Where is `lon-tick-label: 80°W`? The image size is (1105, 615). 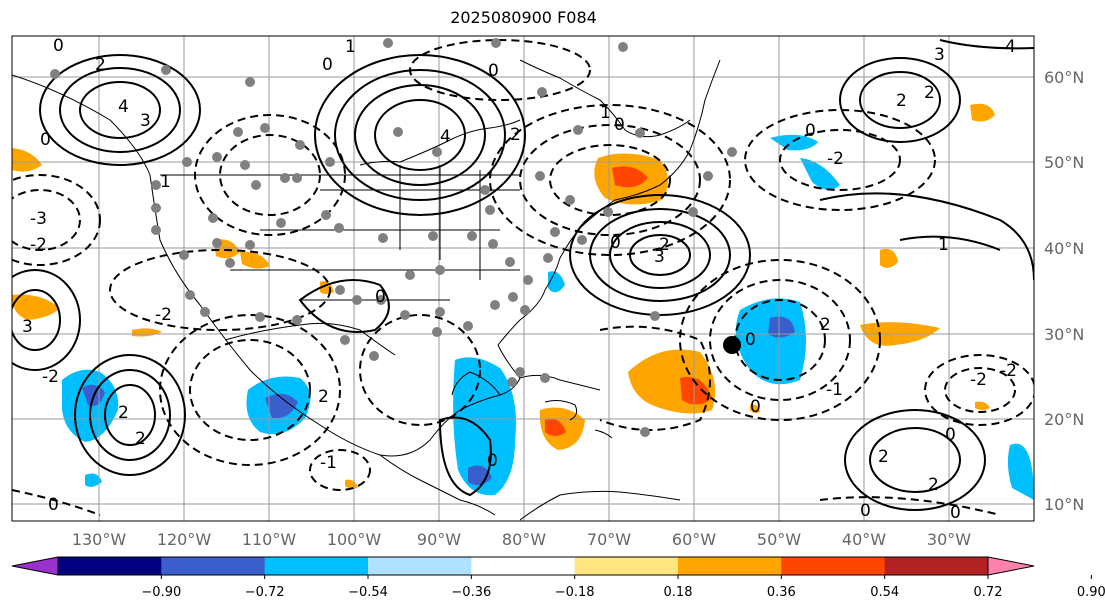 lon-tick-label: 80°W is located at coordinates (524, 539).